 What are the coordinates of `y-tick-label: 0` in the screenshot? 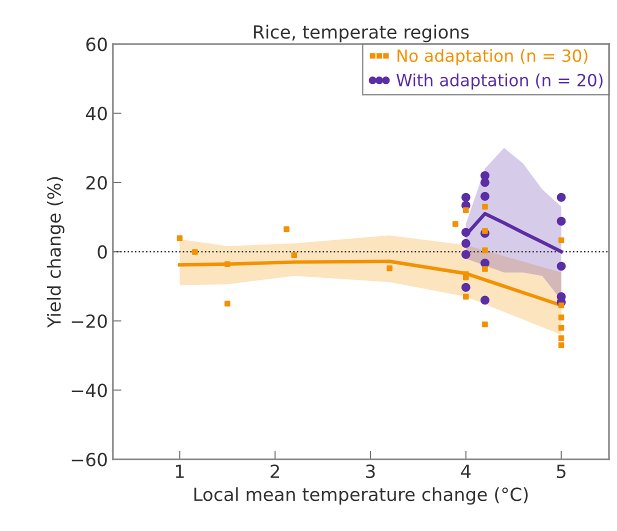 It's located at (102, 252).